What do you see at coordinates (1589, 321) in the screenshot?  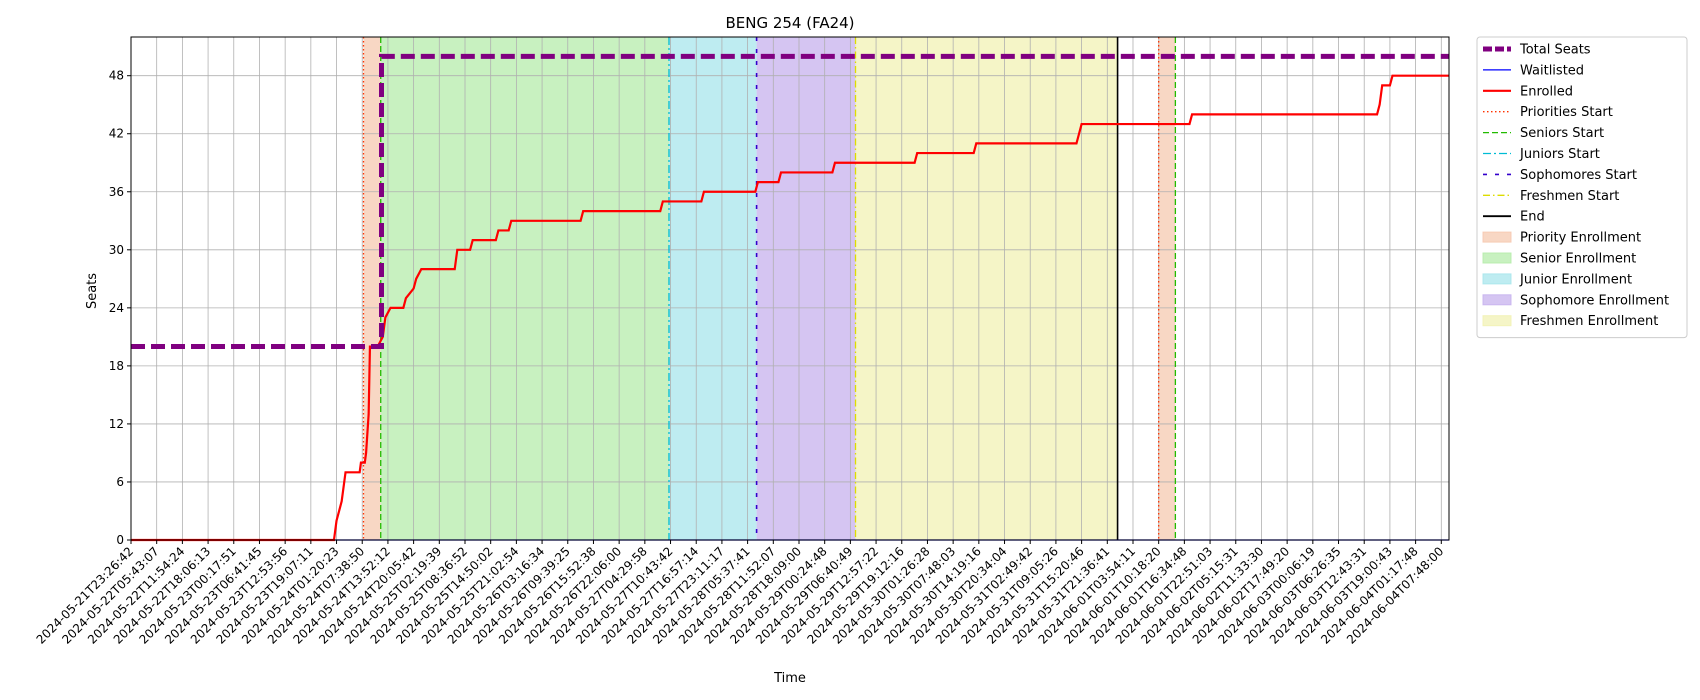 I see `legend-label-freshmen-enrollment: Freshmen Enrollment` at bounding box center [1589, 321].